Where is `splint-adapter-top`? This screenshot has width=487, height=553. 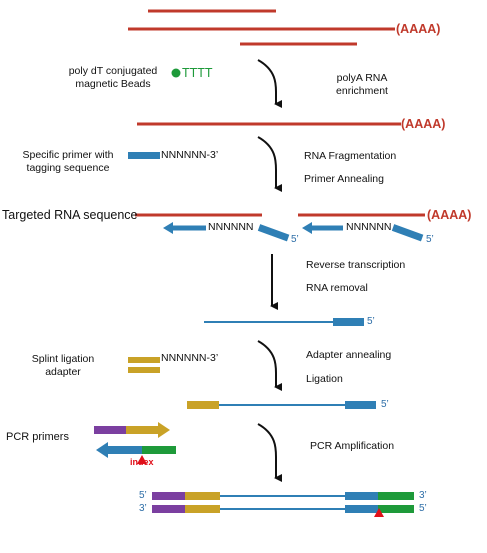 splint-adapter-top is located at coordinates (144, 360).